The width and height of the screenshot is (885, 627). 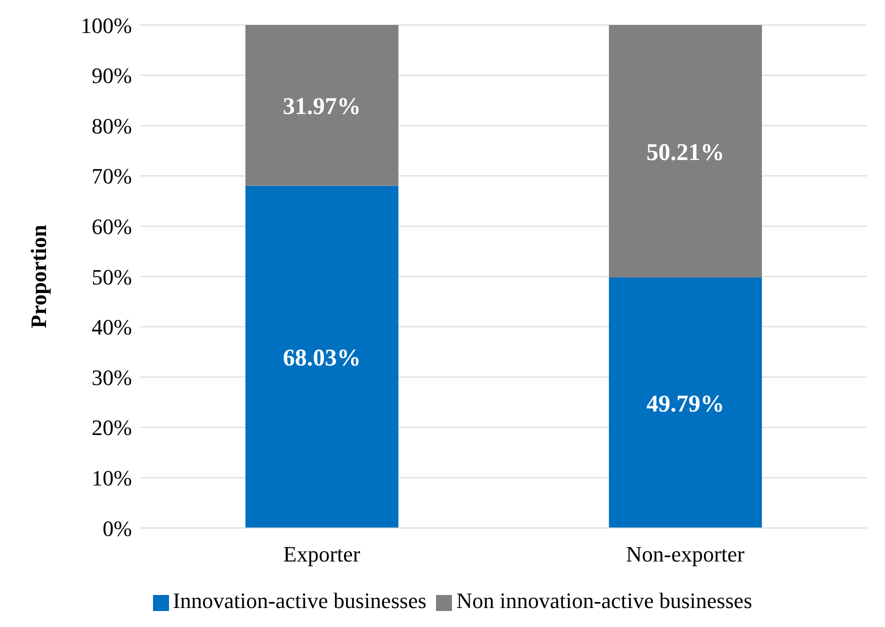 What do you see at coordinates (112, 377) in the screenshot?
I see `y-tick-label: 30%` at bounding box center [112, 377].